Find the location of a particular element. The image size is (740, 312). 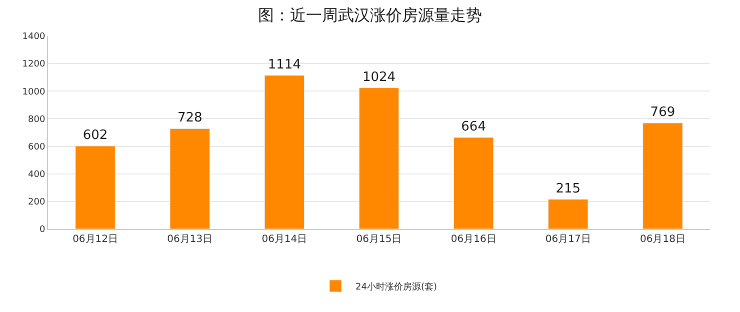

y-tick-label: 1200 is located at coordinates (34, 65).